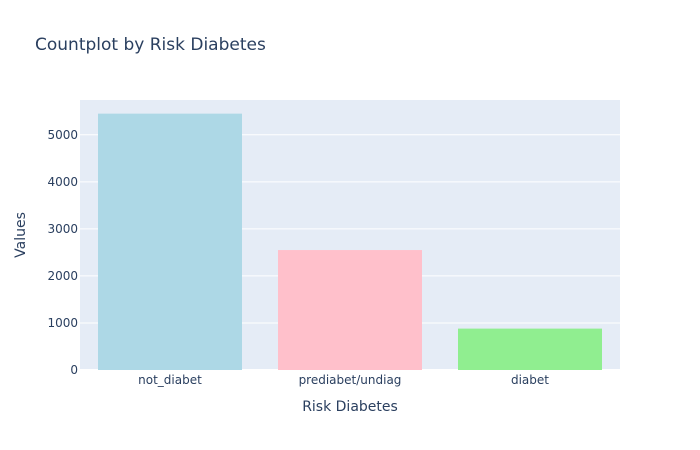 Image resolution: width=700 pixels, height=450 pixels. I want to click on bar-prediabet-undiag, so click(350, 310).